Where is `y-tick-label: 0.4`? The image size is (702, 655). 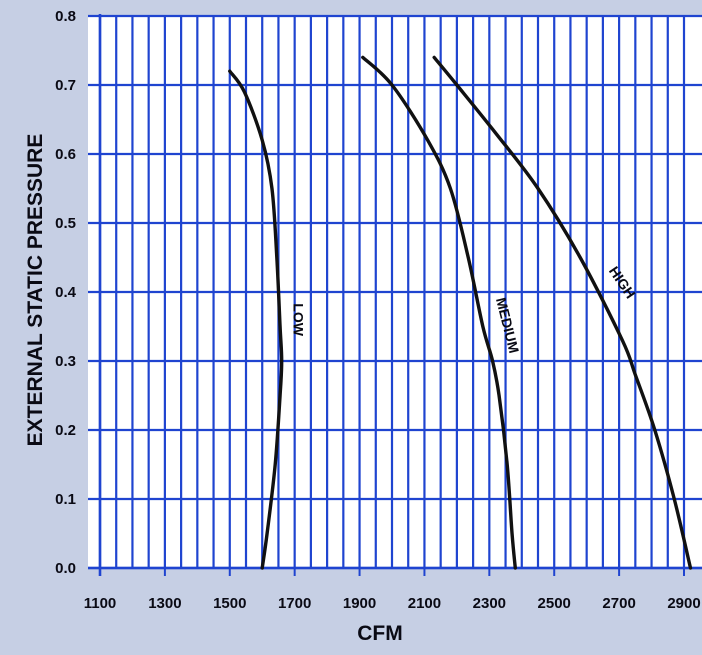 y-tick-label: 0.4 is located at coordinates (66, 292).